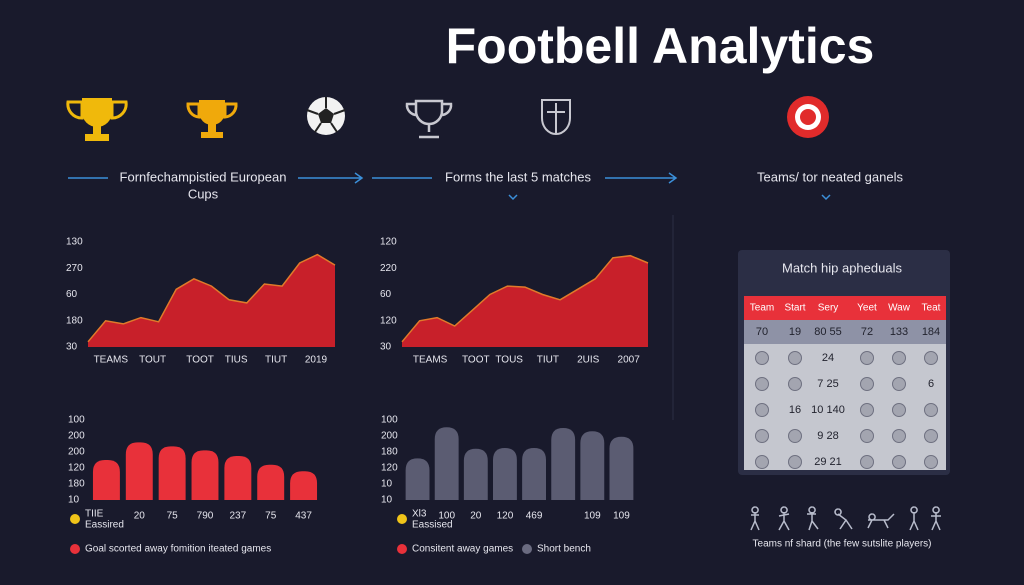  Describe the element at coordinates (76, 420) in the screenshot. I see `y-tick-label: 100` at that location.